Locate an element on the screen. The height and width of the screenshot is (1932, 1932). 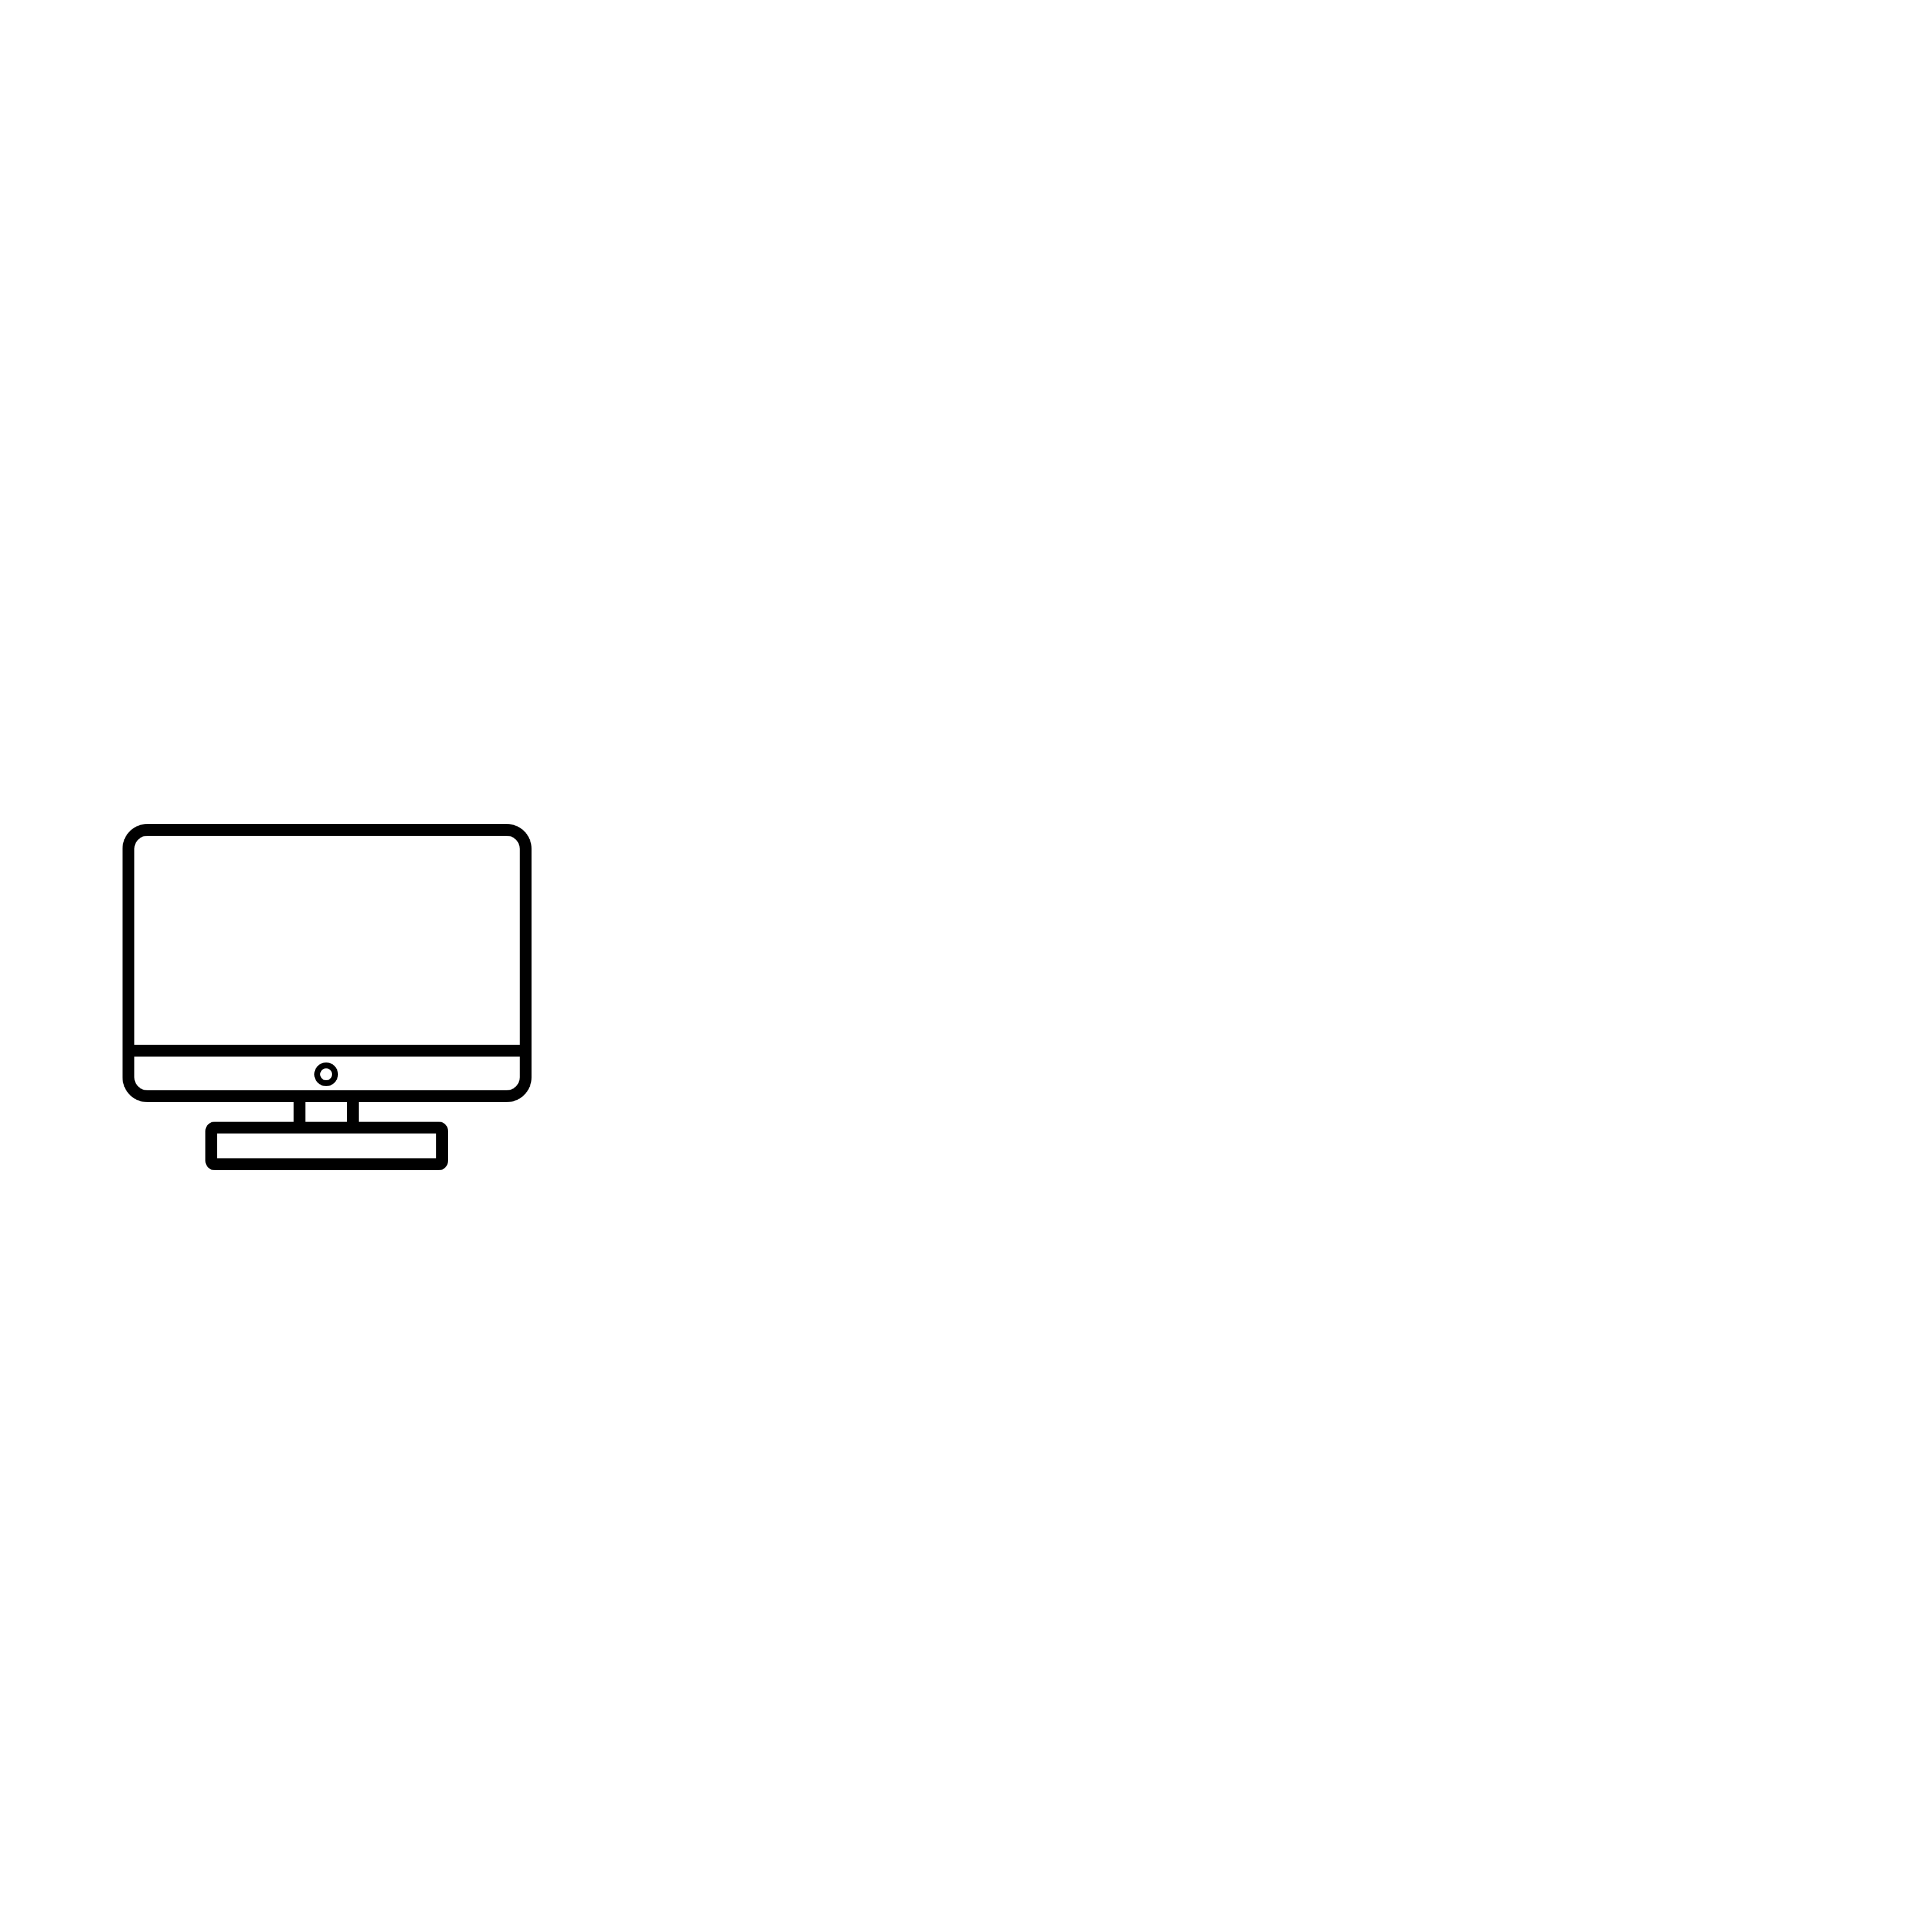
monitor-logo-circle is located at coordinates (326, 1074).